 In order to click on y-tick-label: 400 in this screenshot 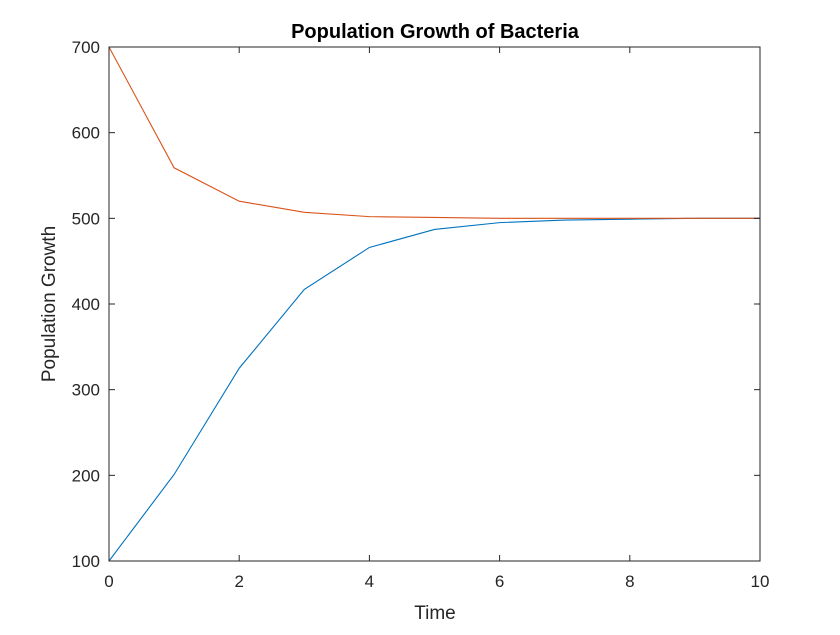, I will do `click(86, 304)`.